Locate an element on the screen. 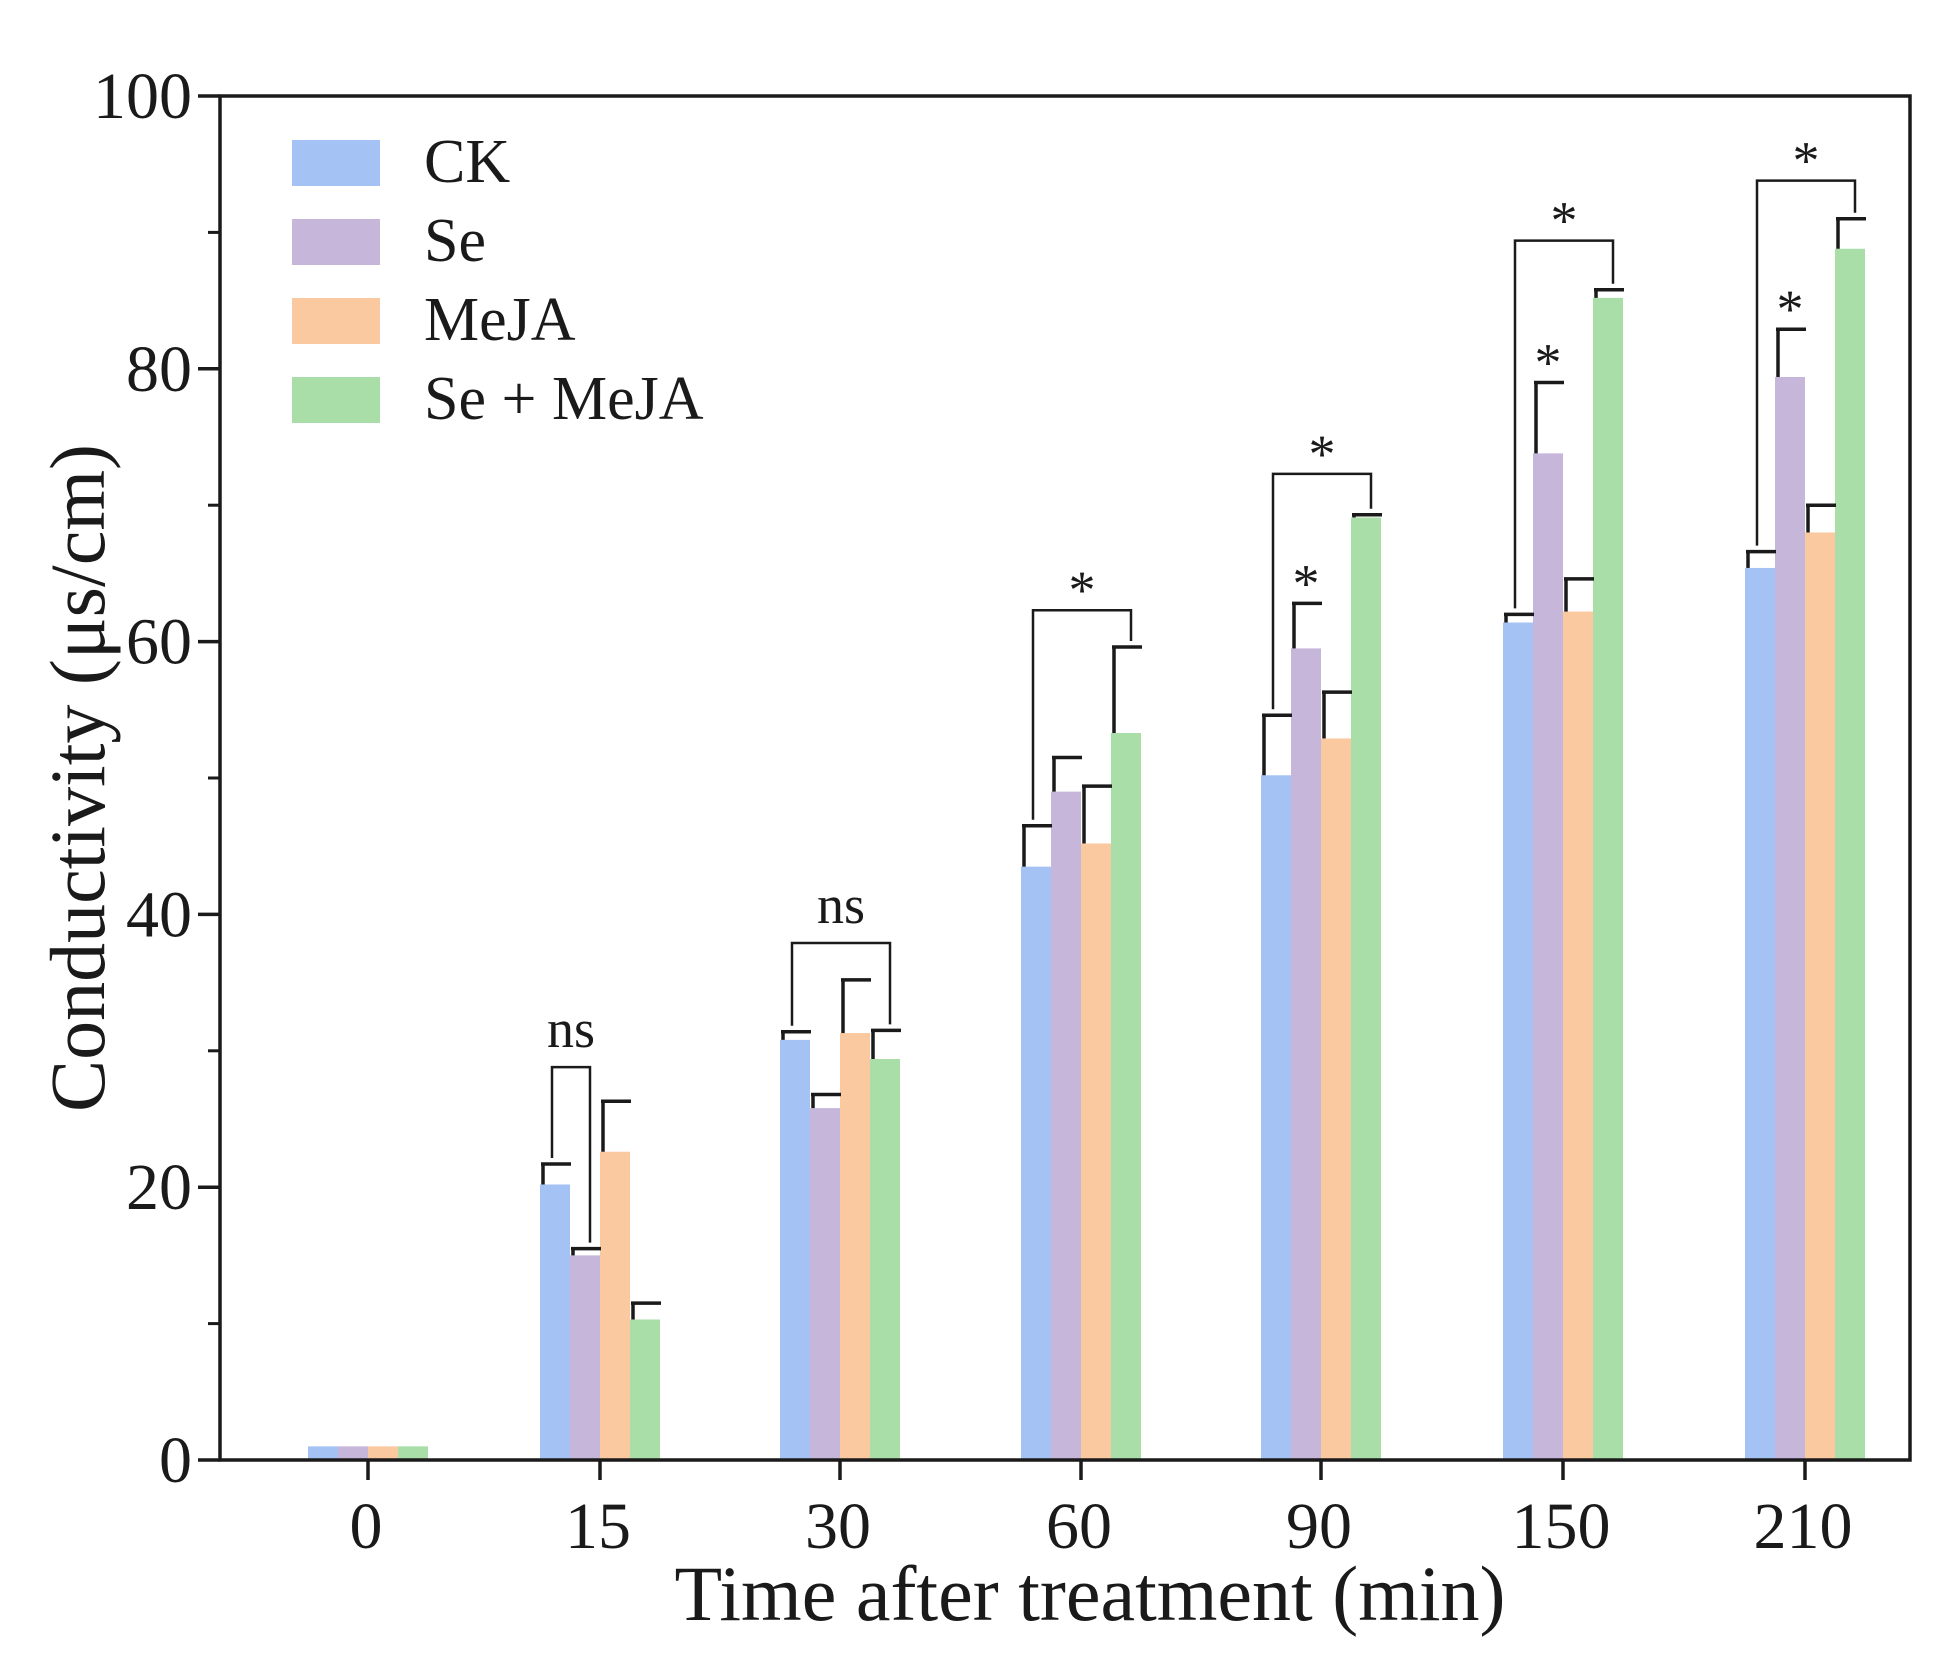  x-tick-label-90: 90 is located at coordinates (1319, 1526).